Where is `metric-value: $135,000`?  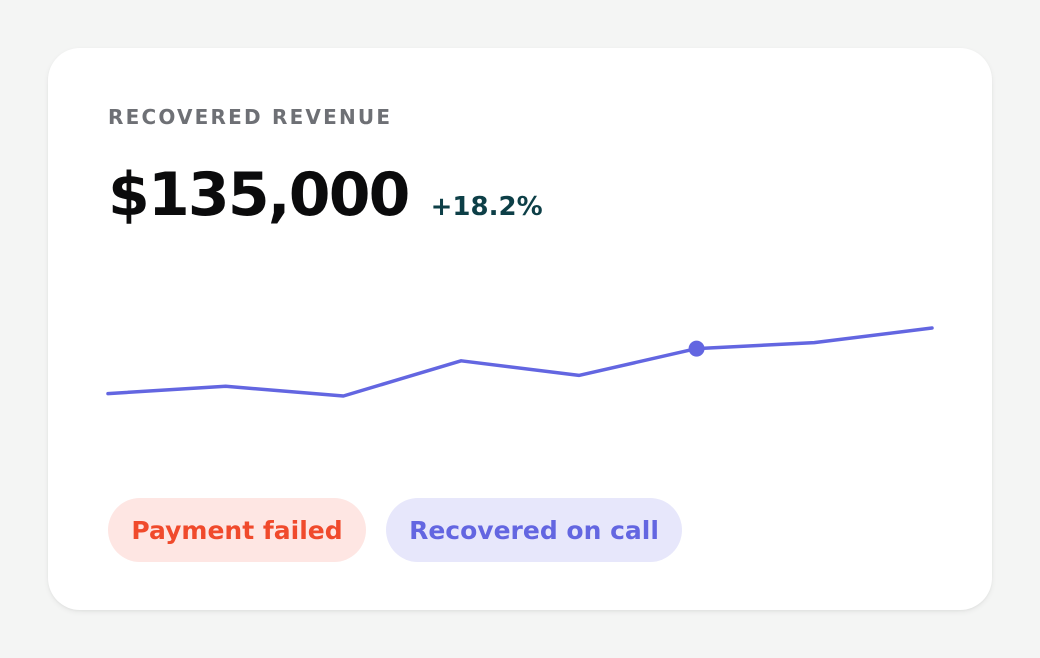 metric-value: $135,000 is located at coordinates (259, 195).